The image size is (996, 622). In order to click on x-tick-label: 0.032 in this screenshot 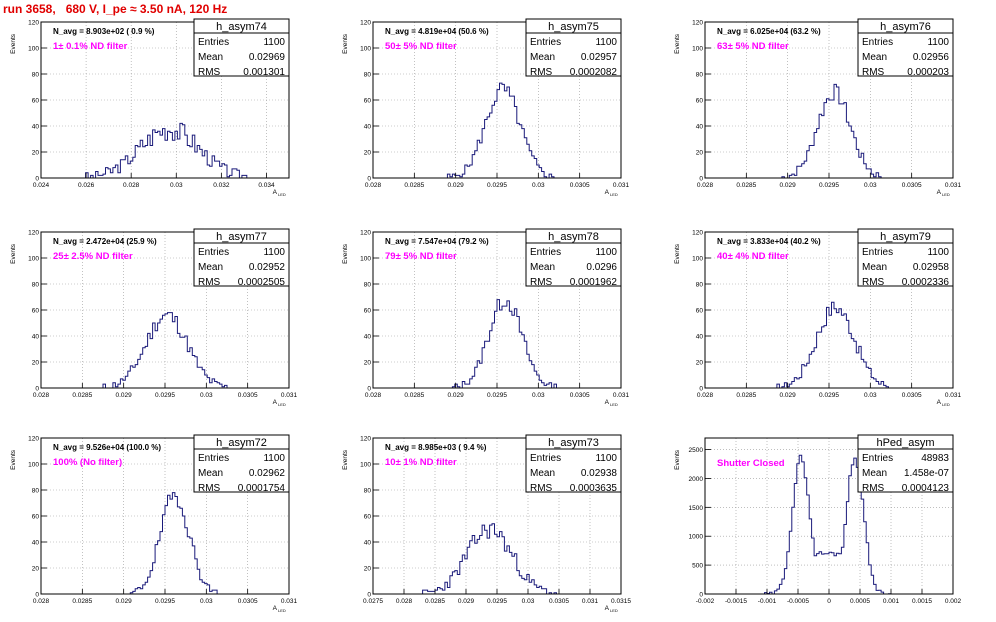, I will do `click(221, 185)`.